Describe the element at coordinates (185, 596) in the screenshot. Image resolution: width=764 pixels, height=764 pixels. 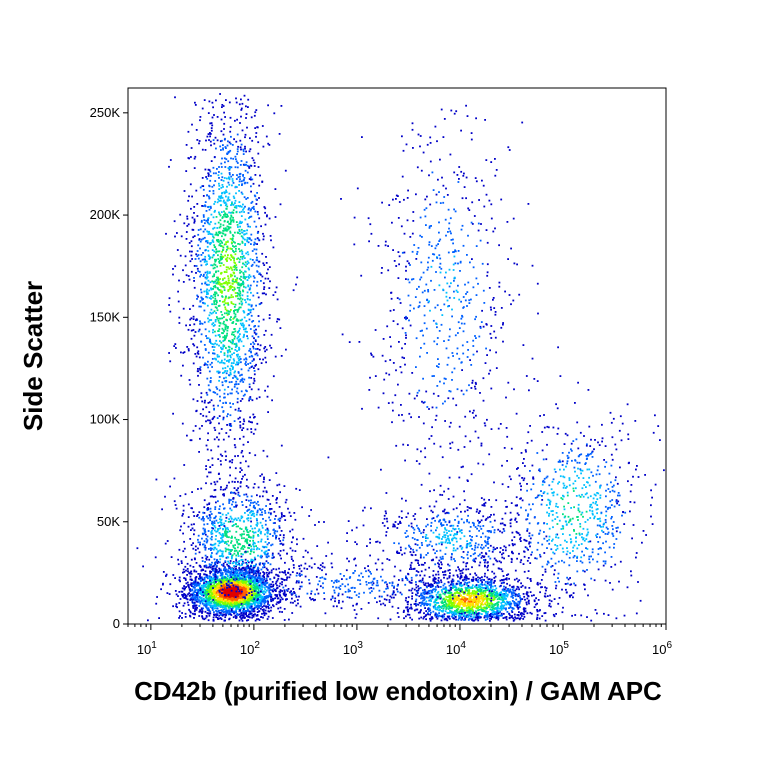
I see `data-point-2083` at that location.